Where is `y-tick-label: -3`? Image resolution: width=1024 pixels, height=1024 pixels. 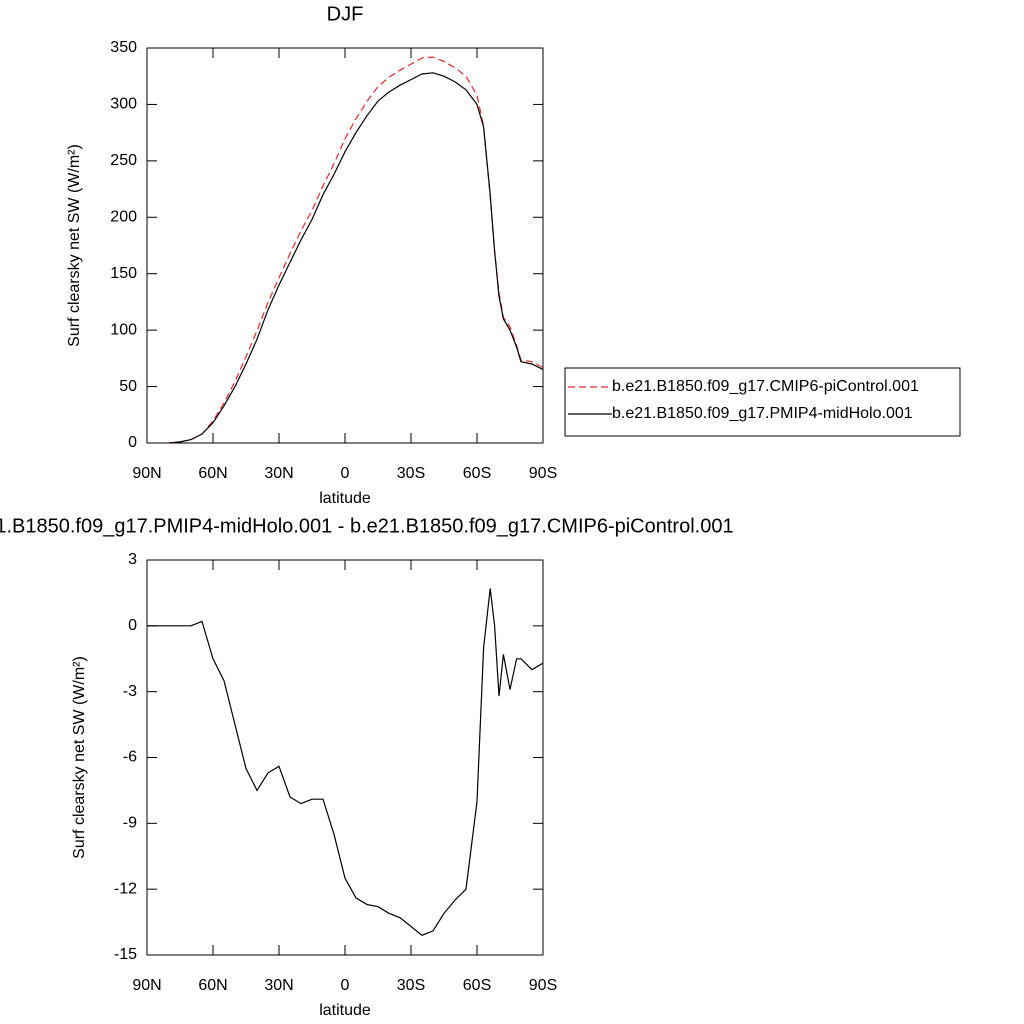
y-tick-label: -3 is located at coordinates (130, 691).